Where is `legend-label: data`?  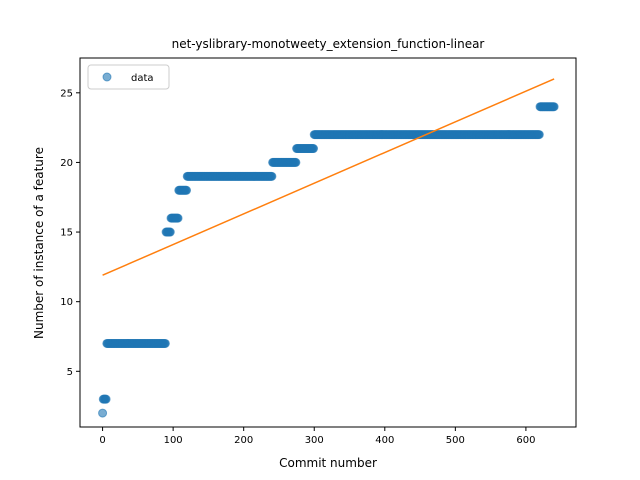
legend-label: data is located at coordinates (142, 78).